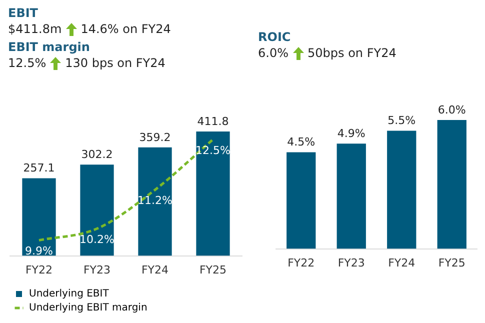  Describe the element at coordinates (27, 63) in the screenshot. I see `text: 12.5%` at that location.